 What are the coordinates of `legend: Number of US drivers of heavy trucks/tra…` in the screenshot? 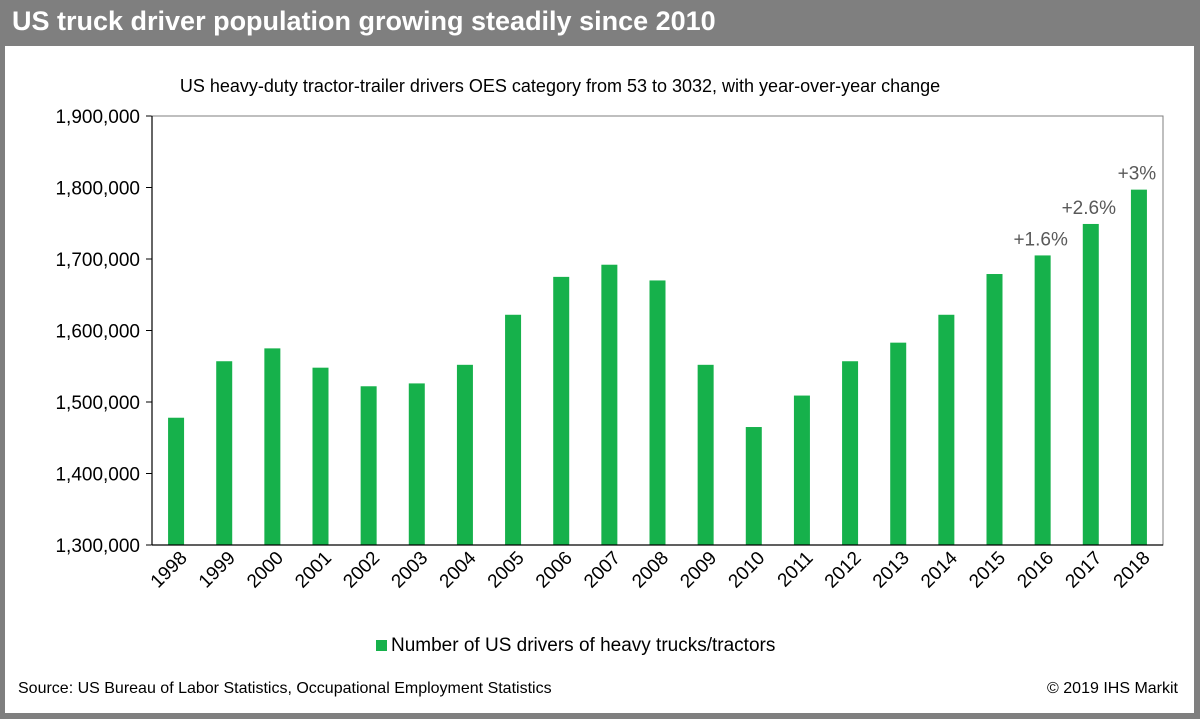 It's located at (575, 645).